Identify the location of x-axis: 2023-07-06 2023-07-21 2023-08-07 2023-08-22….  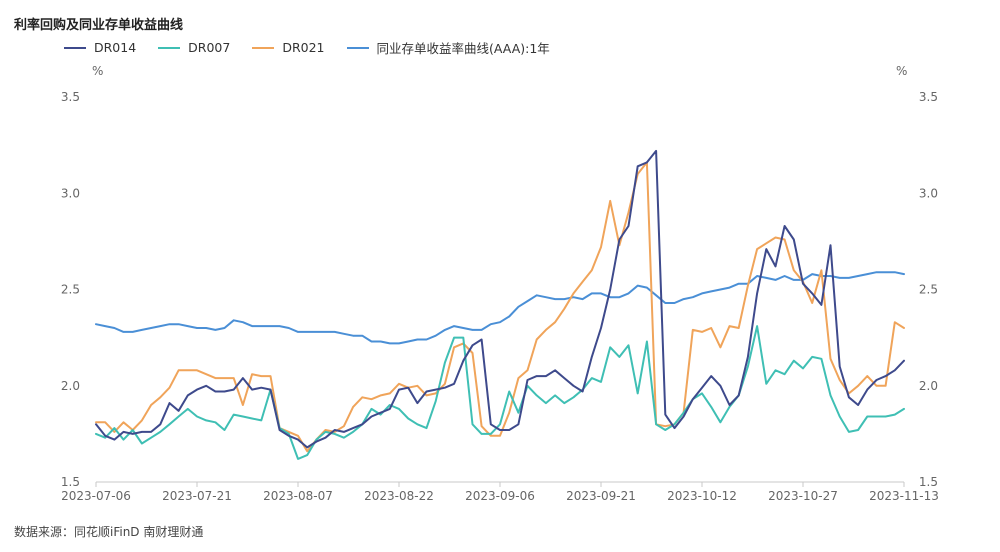
(500, 492).